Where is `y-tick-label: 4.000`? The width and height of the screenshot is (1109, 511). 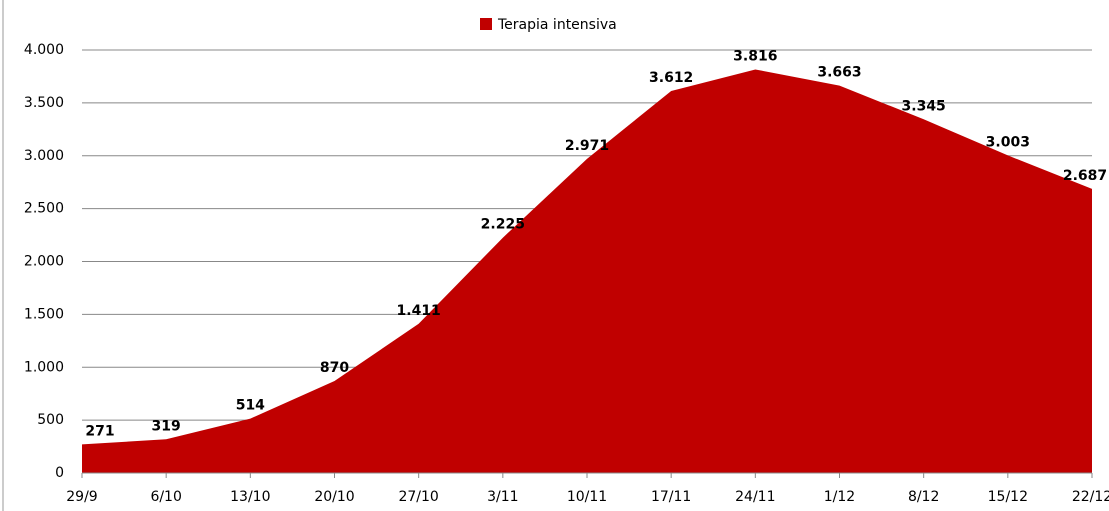
y-tick-label: 4.000 is located at coordinates (44, 50).